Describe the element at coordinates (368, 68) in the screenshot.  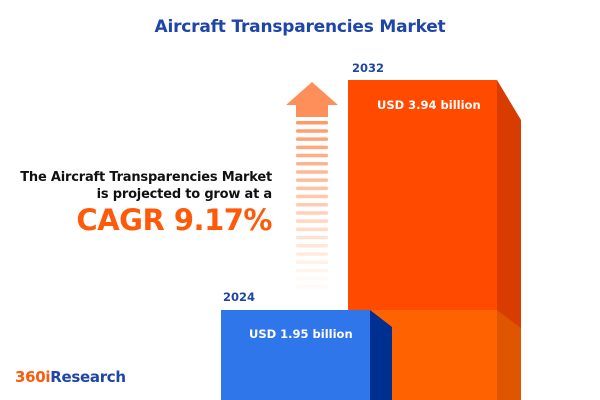
I see `year-label-2032: 2032` at that location.